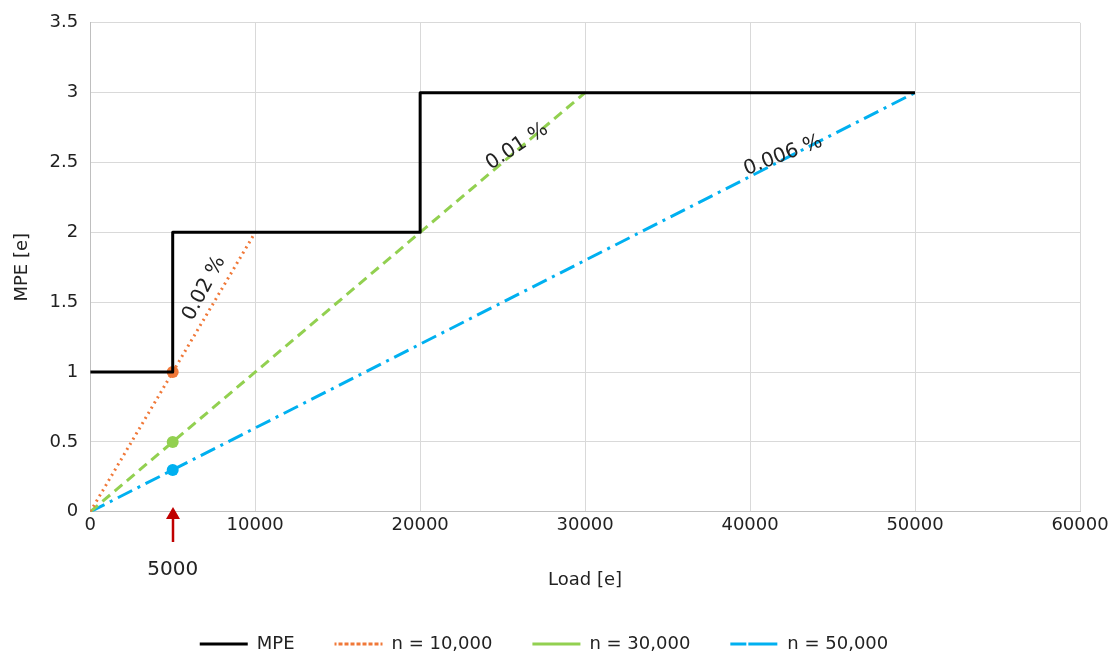 Image resolution: width=1116 pixels, height=669 pixels. I want to click on legend-label: n = 30,000, so click(640, 642).